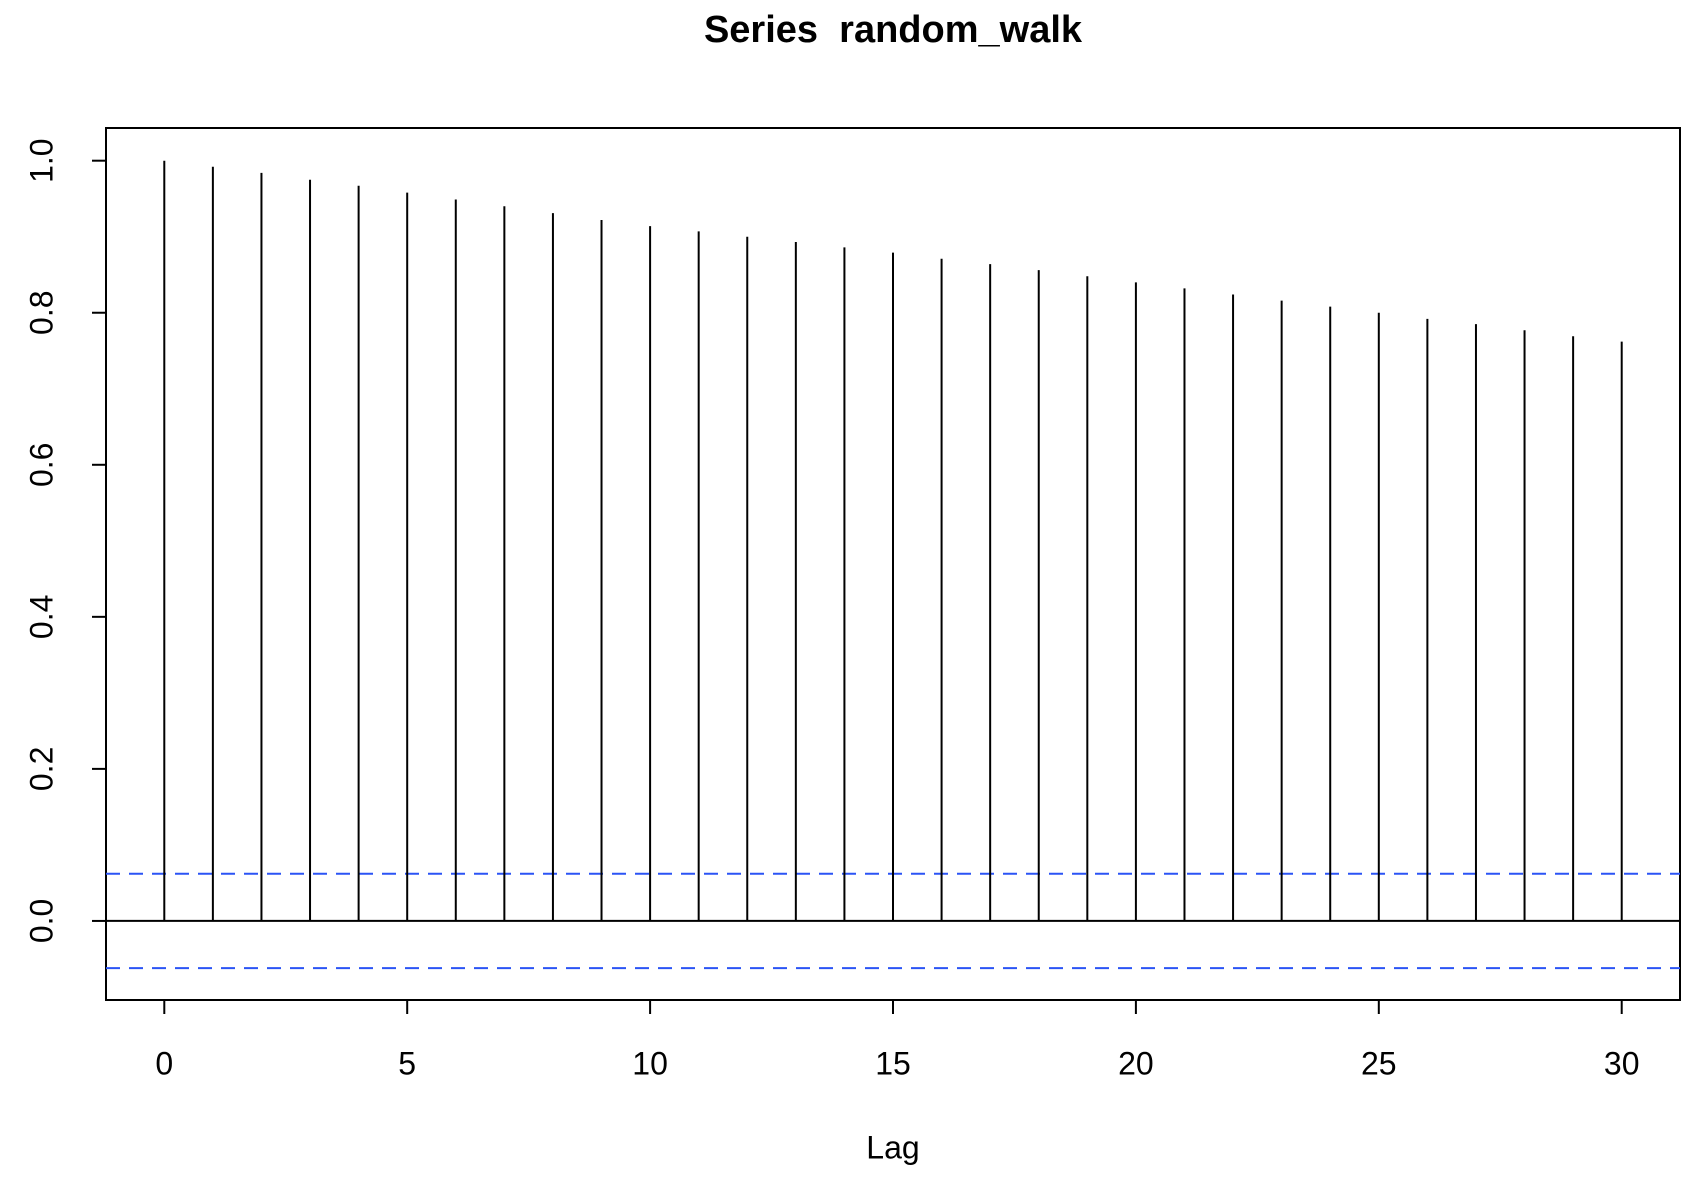 Image resolution: width=1708 pixels, height=1192 pixels. What do you see at coordinates (41, 769) in the screenshot?
I see `y-tick-label: 0.2` at bounding box center [41, 769].